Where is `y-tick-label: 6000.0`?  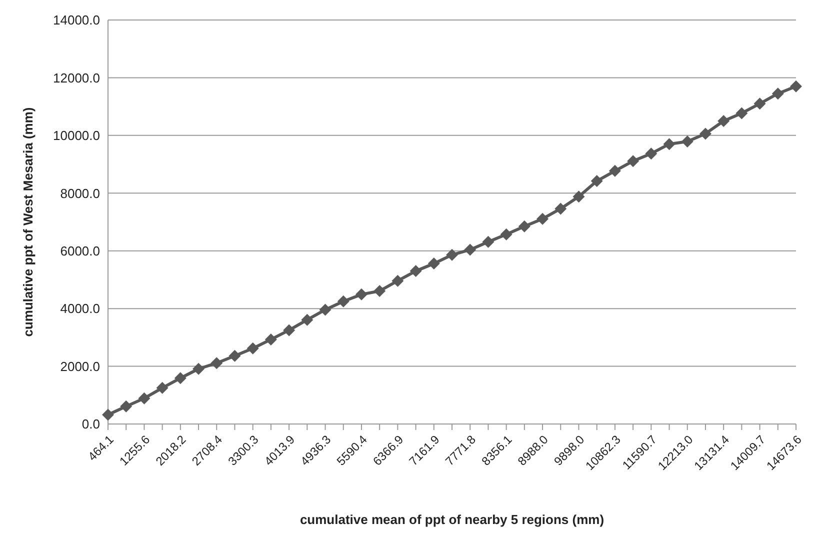
y-tick-label: 6000.0 is located at coordinates (80, 250).